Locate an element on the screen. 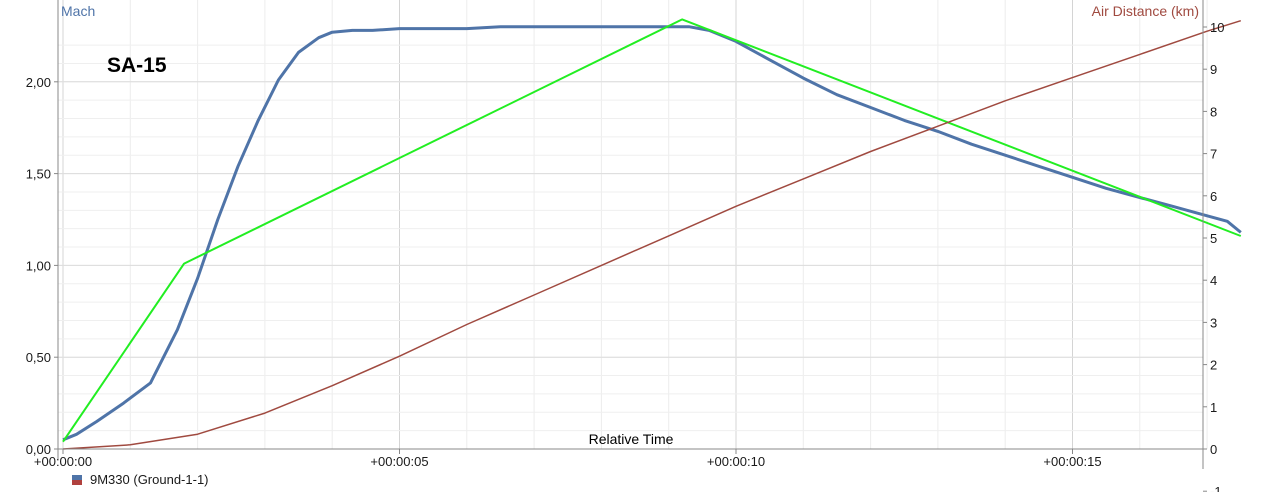 This screenshot has height=492, width=1262. y-right-tick-label: -1 is located at coordinates (1216, 488).